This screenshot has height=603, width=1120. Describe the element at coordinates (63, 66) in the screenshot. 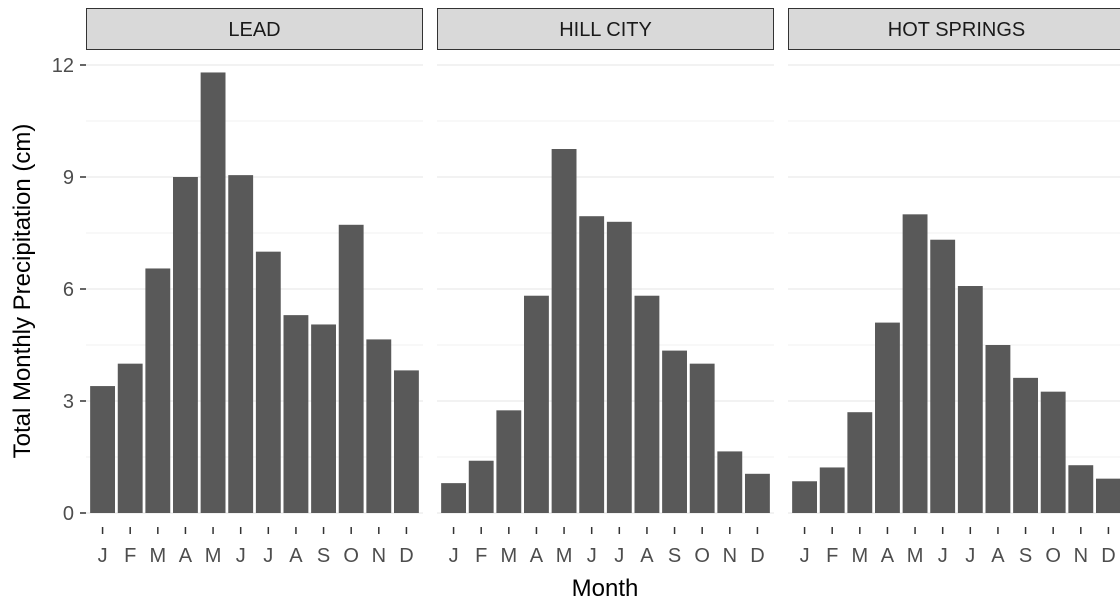

I see `y-tick-label: 12` at that location.